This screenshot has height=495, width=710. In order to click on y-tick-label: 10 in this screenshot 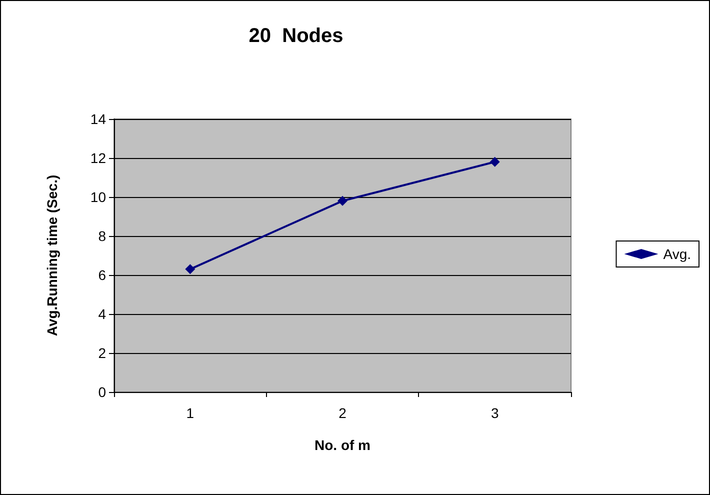, I will do `click(98, 197)`.